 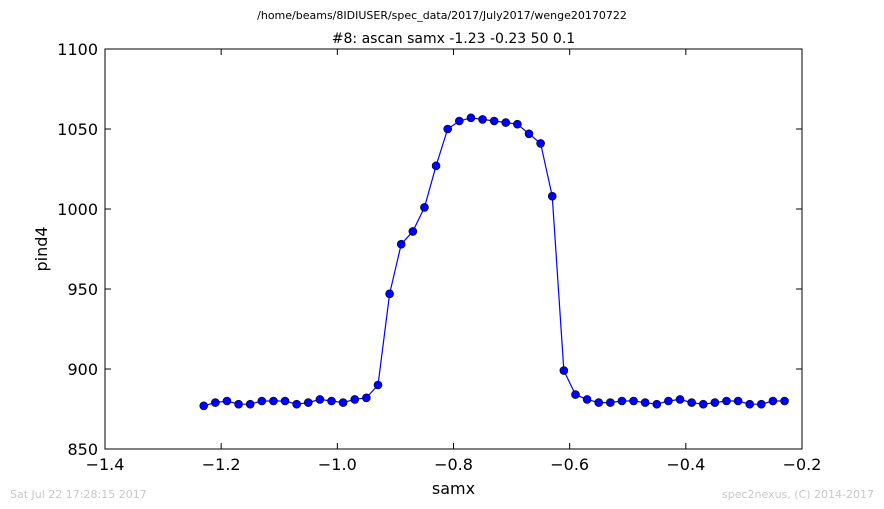 What do you see at coordinates (221, 464) in the screenshot?
I see `x-tick-label: −1.2` at bounding box center [221, 464].